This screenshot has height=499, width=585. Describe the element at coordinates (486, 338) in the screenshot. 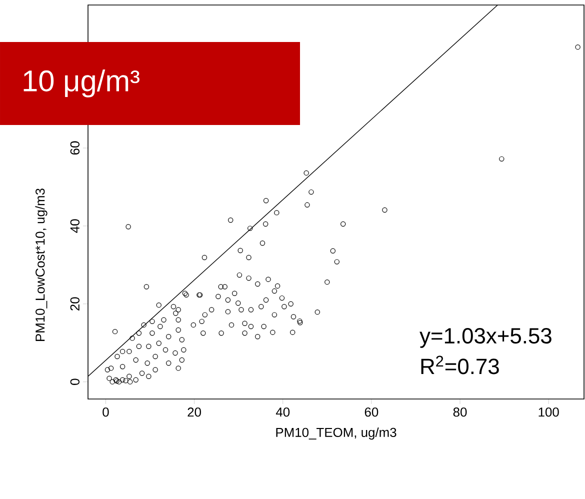

I see `annotation: y=1.03x+5.53` at that location.